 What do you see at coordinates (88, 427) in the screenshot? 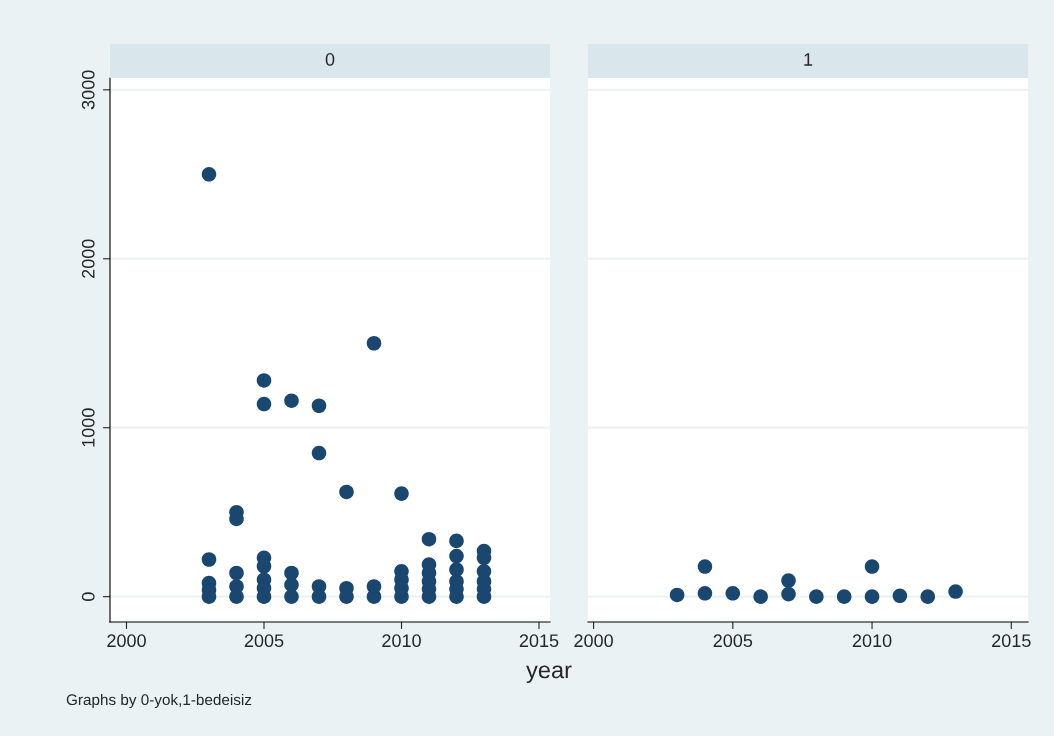
I see `y-tick-label: 1000` at bounding box center [88, 427].